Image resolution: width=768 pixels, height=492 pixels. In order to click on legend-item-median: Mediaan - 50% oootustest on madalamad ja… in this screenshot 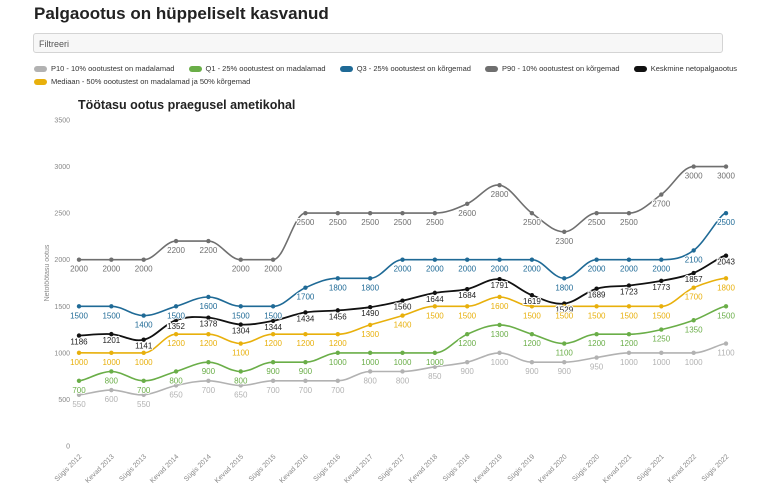, I will do `click(142, 82)`.